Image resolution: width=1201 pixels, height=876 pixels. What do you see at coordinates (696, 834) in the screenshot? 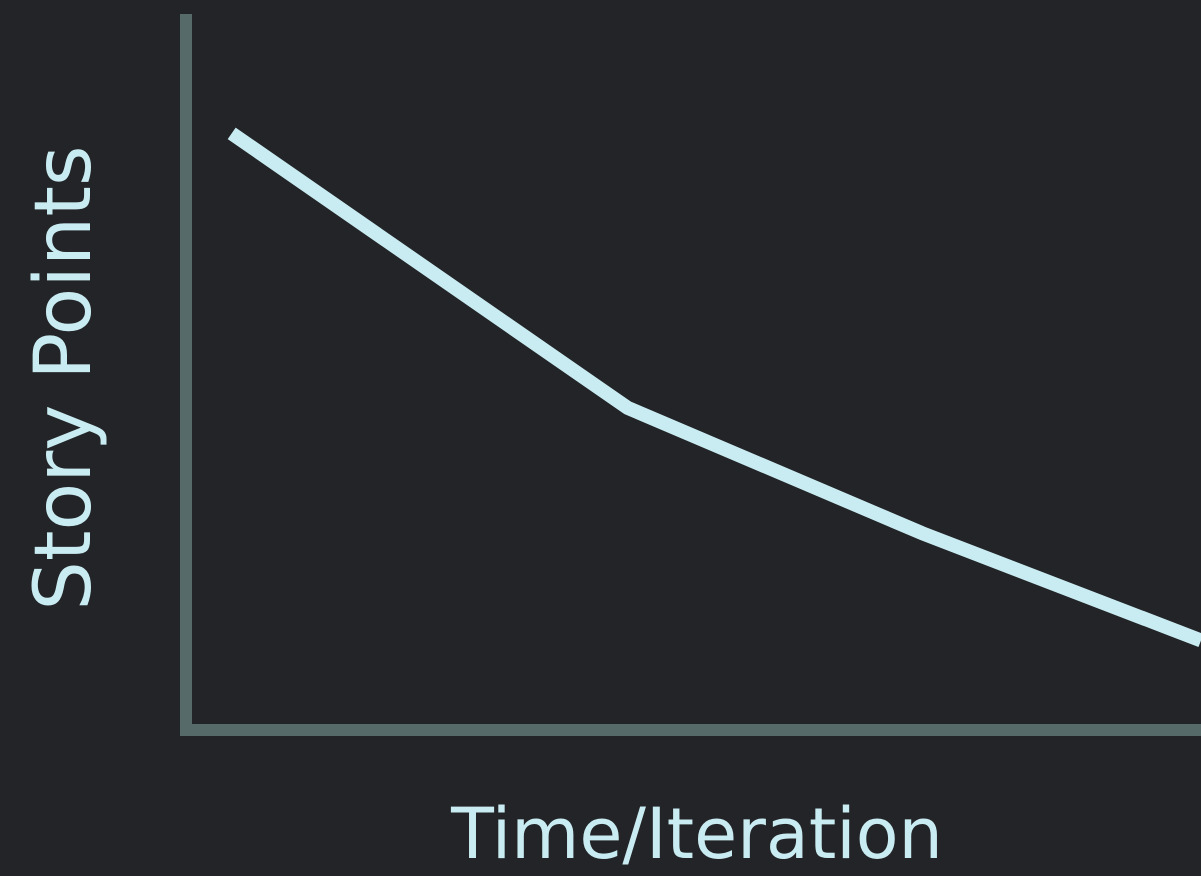
I see `x-axis-label: Time/Iteration` at bounding box center [696, 834].